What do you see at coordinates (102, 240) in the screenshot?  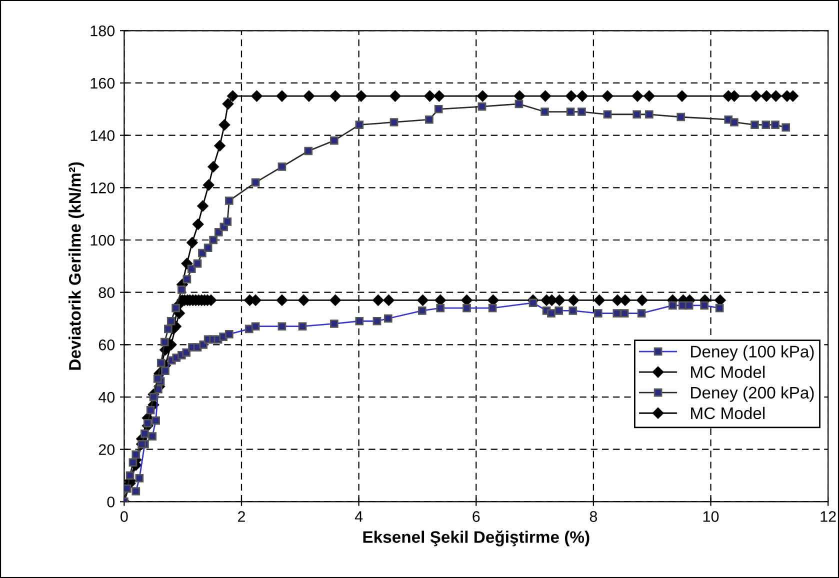 I see `y-tick-label: 100` at bounding box center [102, 240].